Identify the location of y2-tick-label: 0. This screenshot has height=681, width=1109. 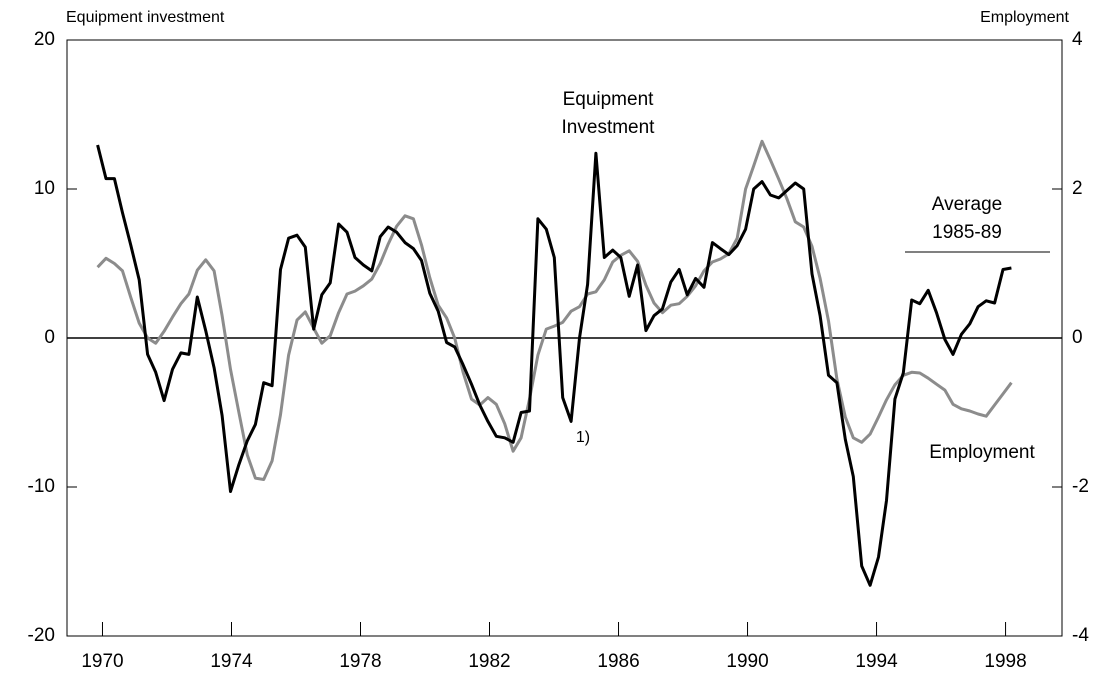
(1077, 337).